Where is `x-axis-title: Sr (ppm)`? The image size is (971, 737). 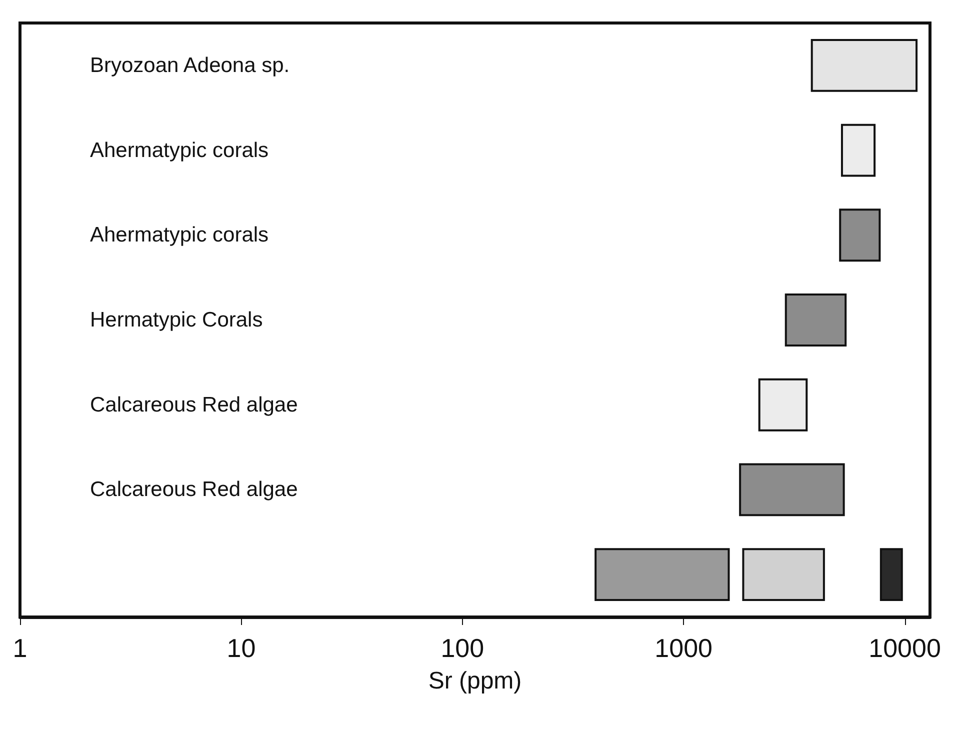
x-axis-title: Sr (ppm) is located at coordinates (475, 681).